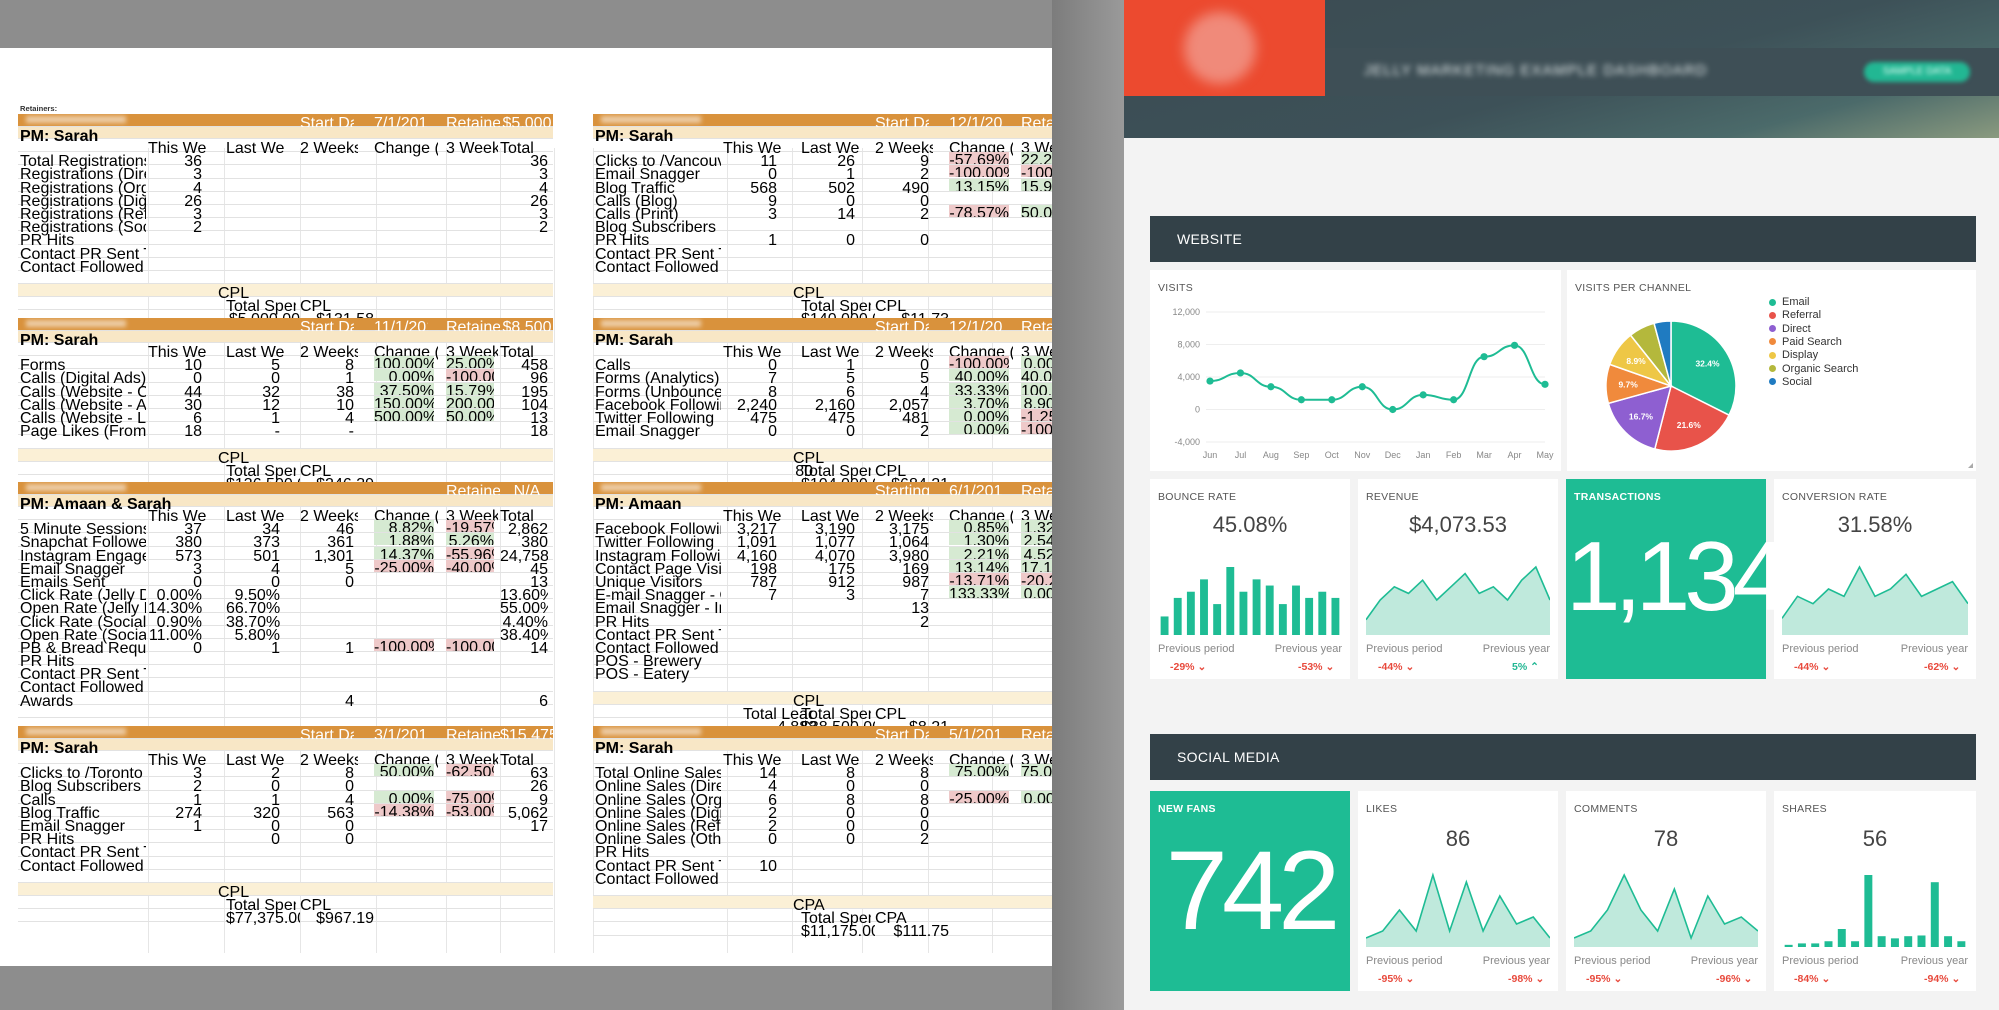  I want to click on logo-mark-icon, so click(1220, 48).